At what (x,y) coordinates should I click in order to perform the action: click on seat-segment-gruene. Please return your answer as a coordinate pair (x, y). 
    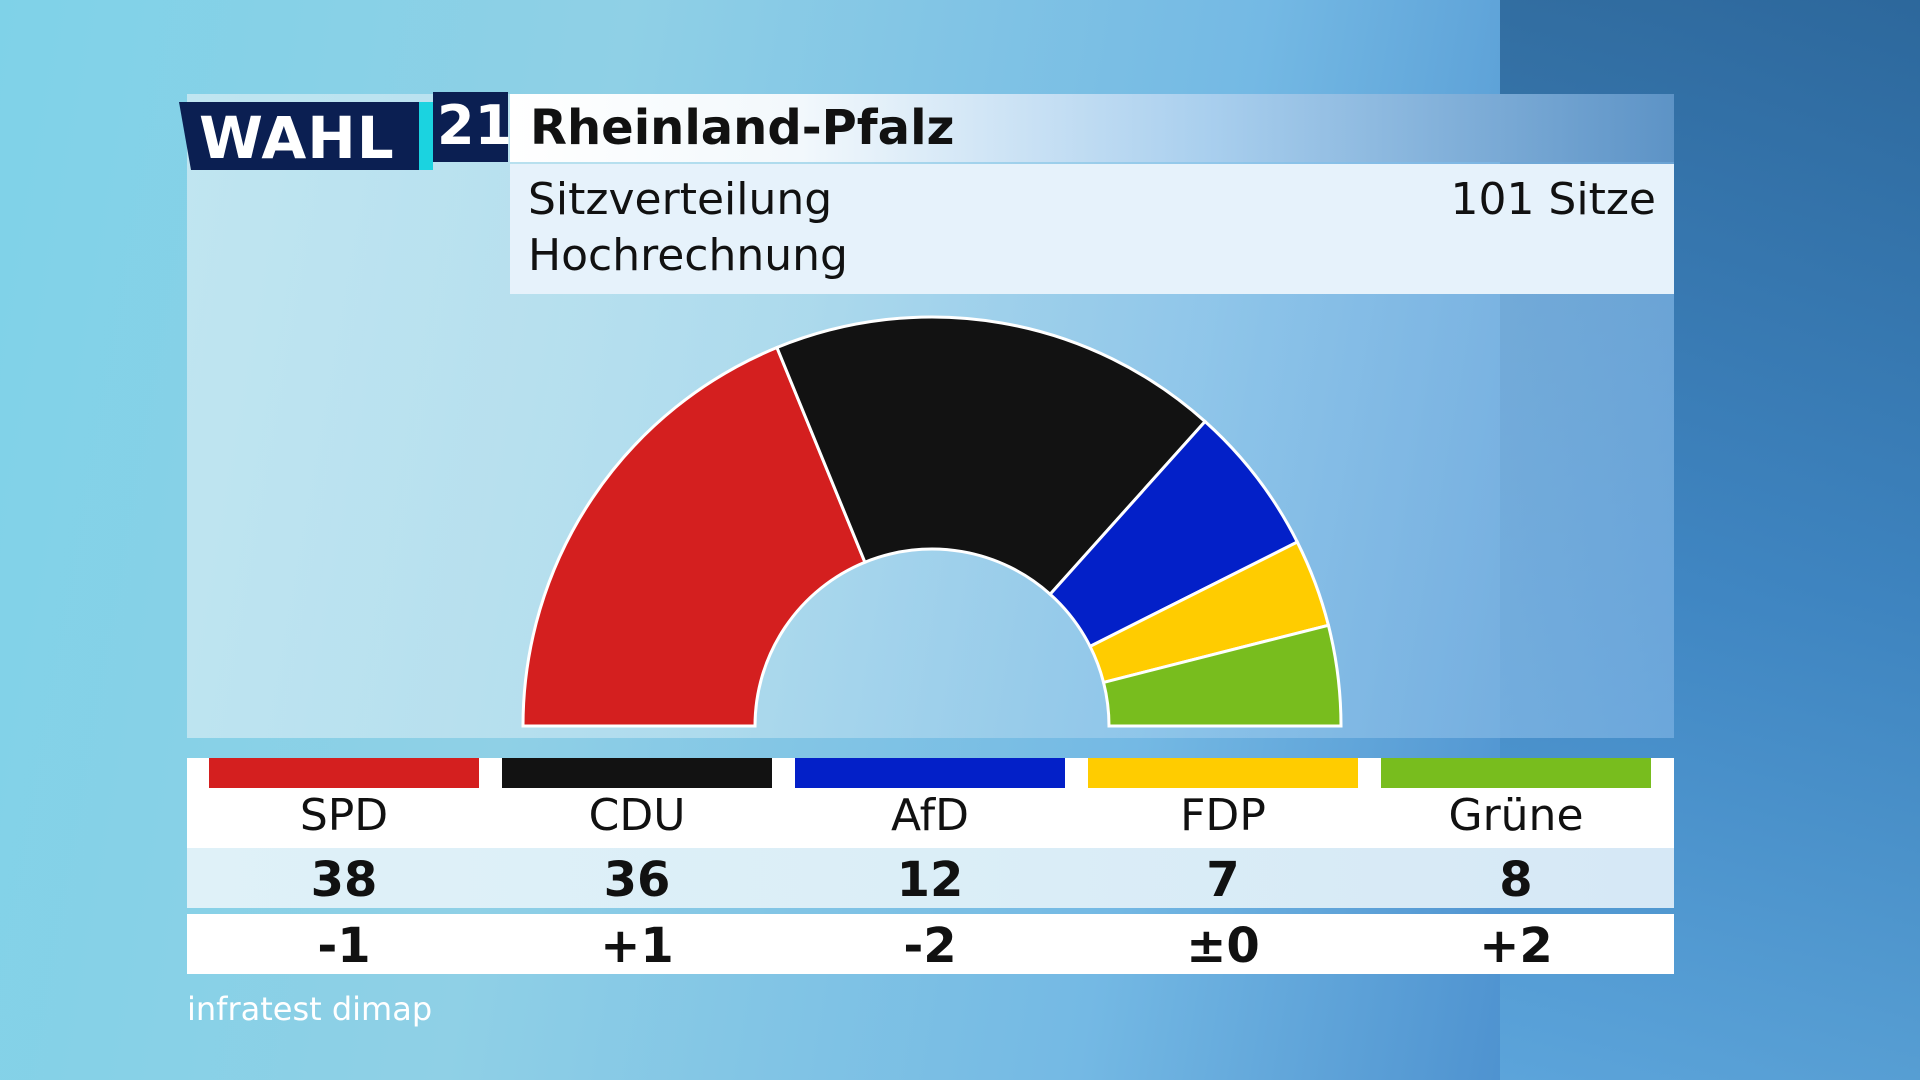
    Looking at the image, I should click on (1222, 675).